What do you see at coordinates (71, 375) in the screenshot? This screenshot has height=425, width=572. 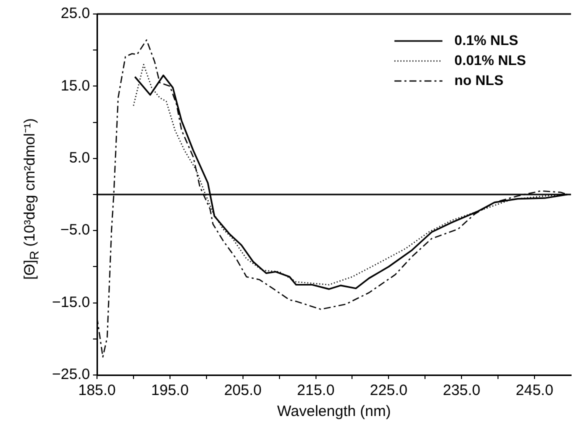 I see `y-tick-label: −25.0` at bounding box center [71, 375].